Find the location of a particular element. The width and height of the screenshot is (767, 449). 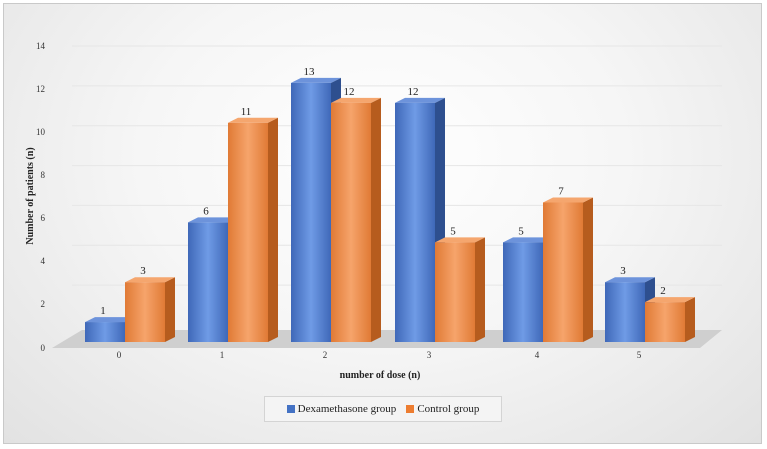

y-tick-label: 2 is located at coordinates (43, 304).